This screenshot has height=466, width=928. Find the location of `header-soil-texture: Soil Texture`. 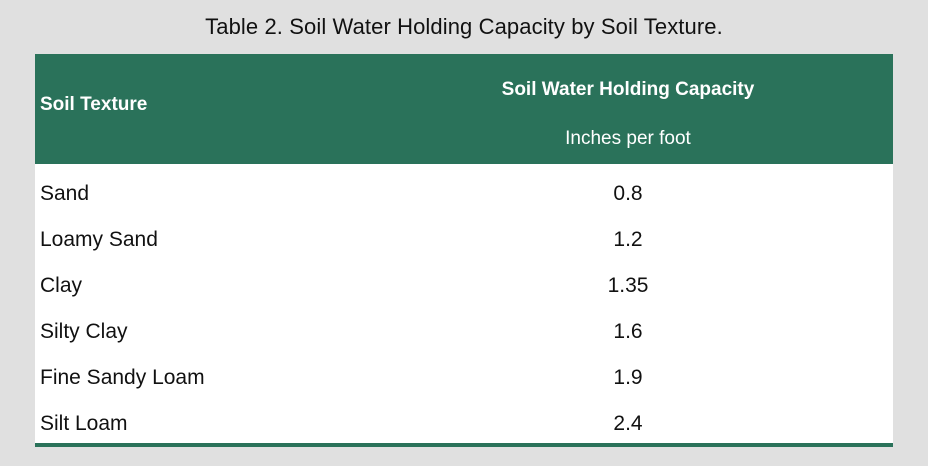

header-soil-texture: Soil Texture is located at coordinates (94, 104).